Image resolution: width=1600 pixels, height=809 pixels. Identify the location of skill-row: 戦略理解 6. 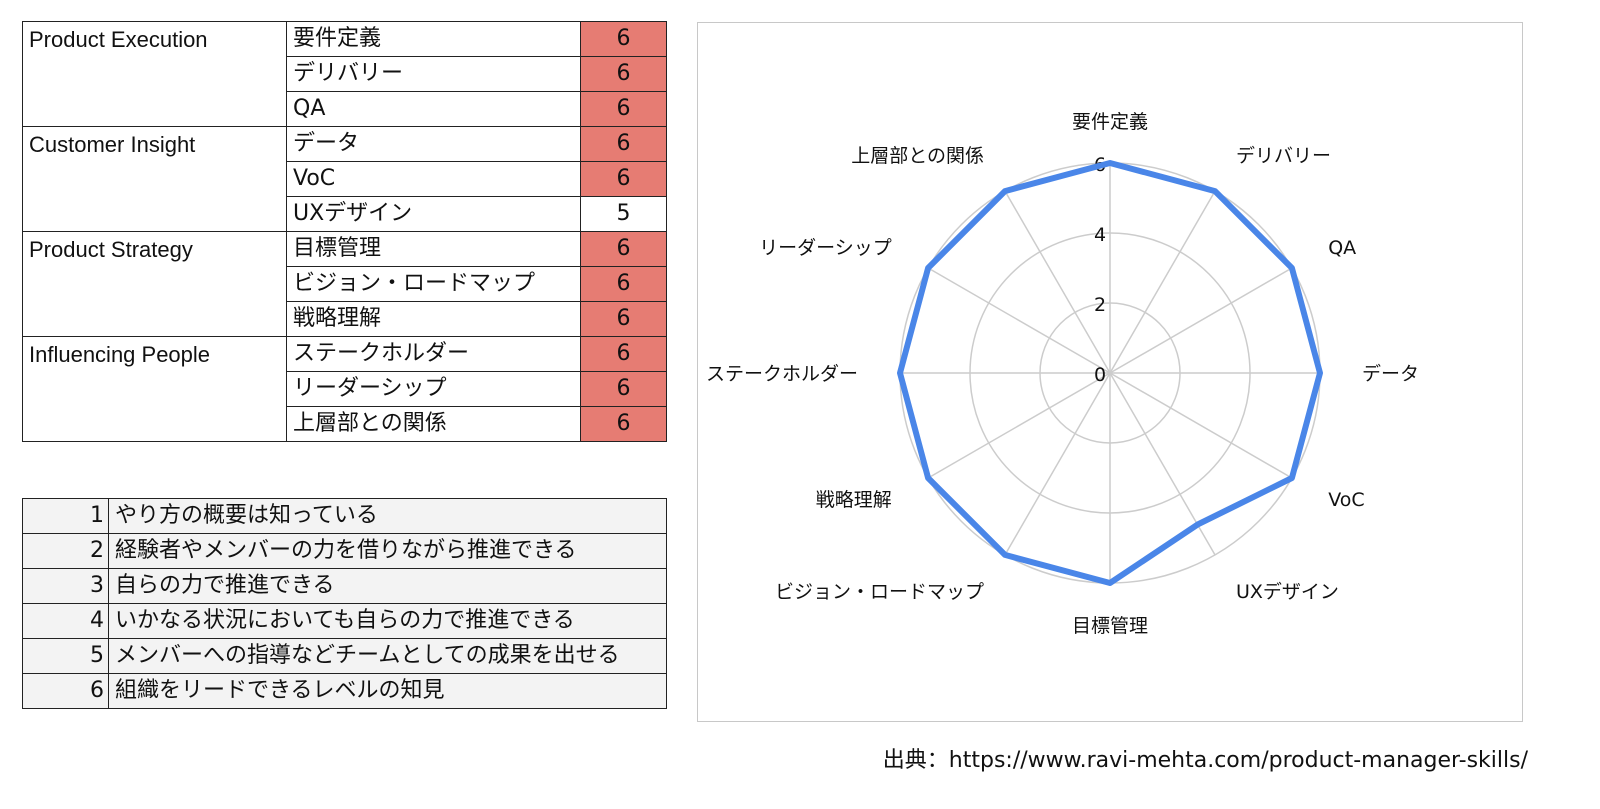
(345, 319).